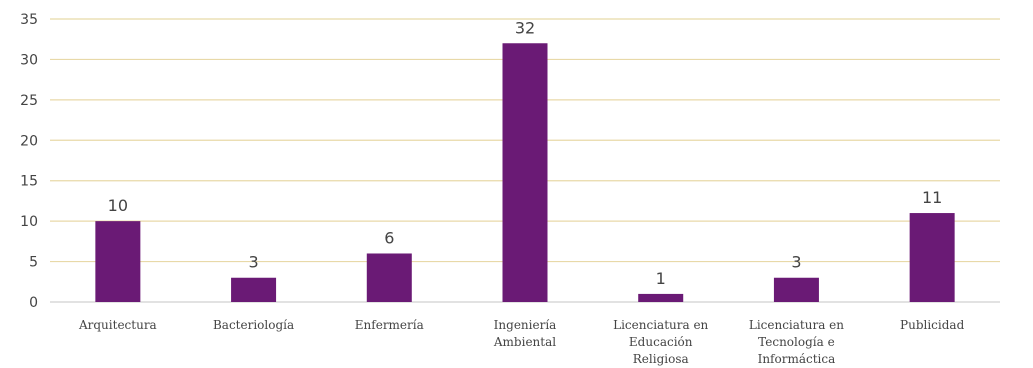 Image resolution: width=1033 pixels, height=368 pixels. What do you see at coordinates (525, 27) in the screenshot?
I see `data-label-3: 32` at bounding box center [525, 27].